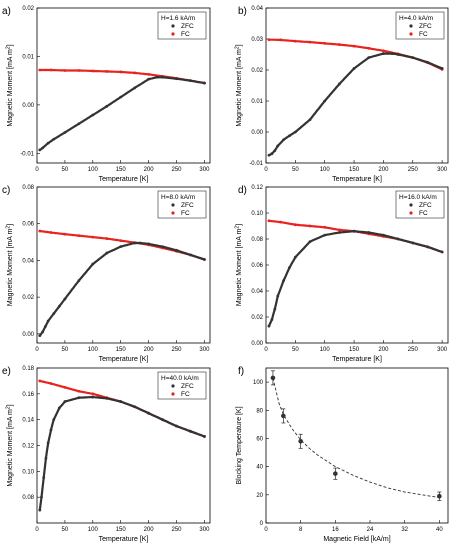 This screenshot has width=462, height=550. I want to click on legend-marker-fc, so click(173, 394).